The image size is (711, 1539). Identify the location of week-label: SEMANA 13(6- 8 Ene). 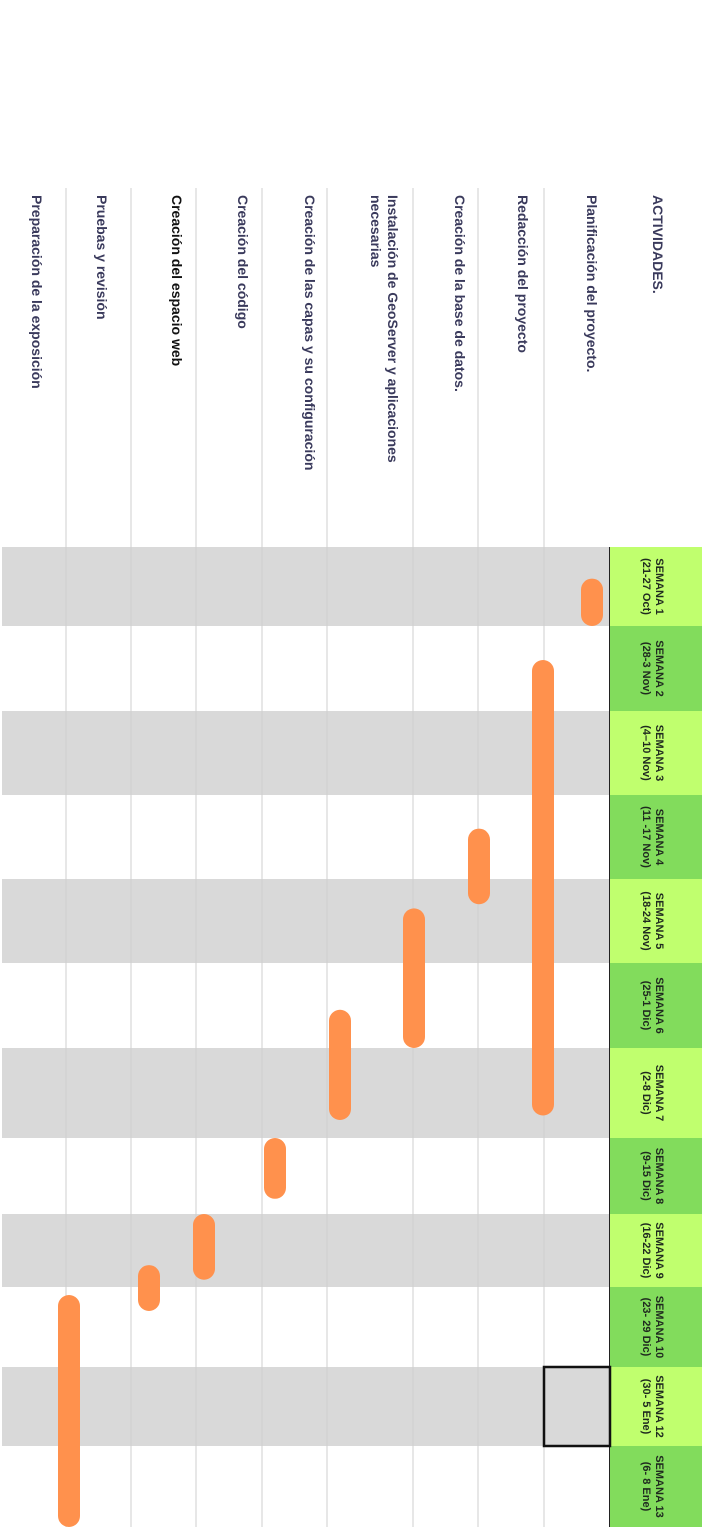
(652, 1486).